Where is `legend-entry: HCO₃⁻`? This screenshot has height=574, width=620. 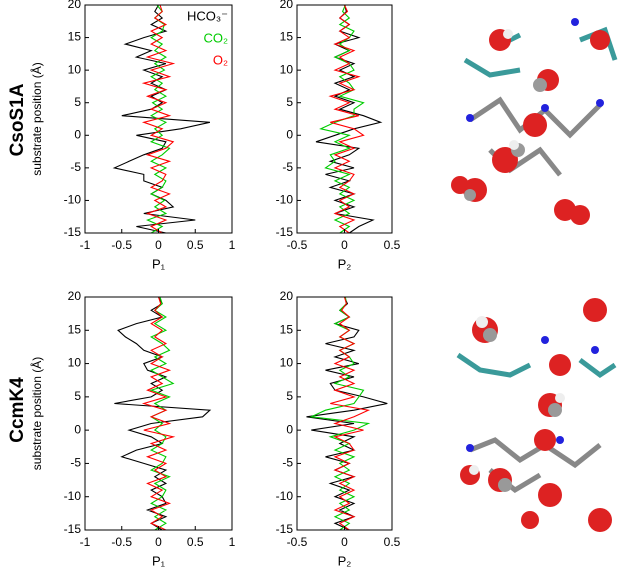 legend-entry: HCO₃⁻ is located at coordinates (207, 15).